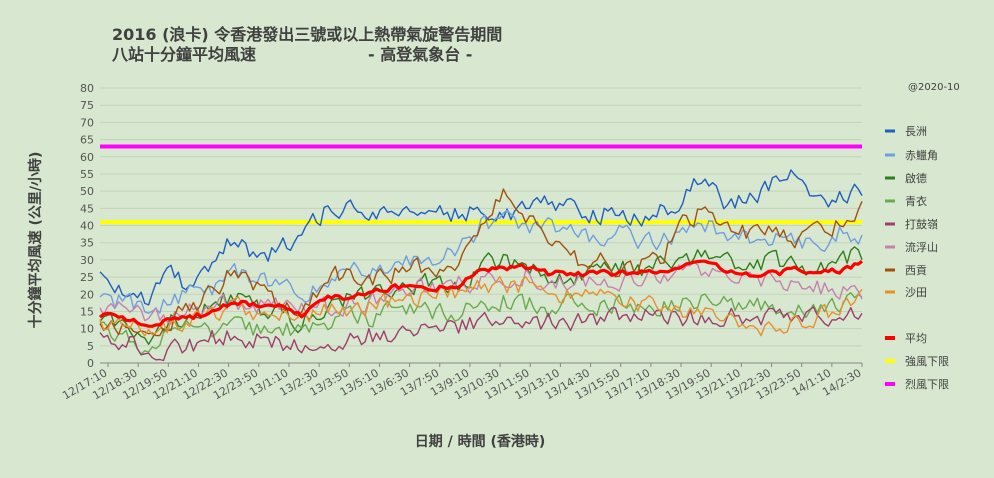 This screenshot has height=478, width=994. I want to click on y-tick-label: 10, so click(87, 329).